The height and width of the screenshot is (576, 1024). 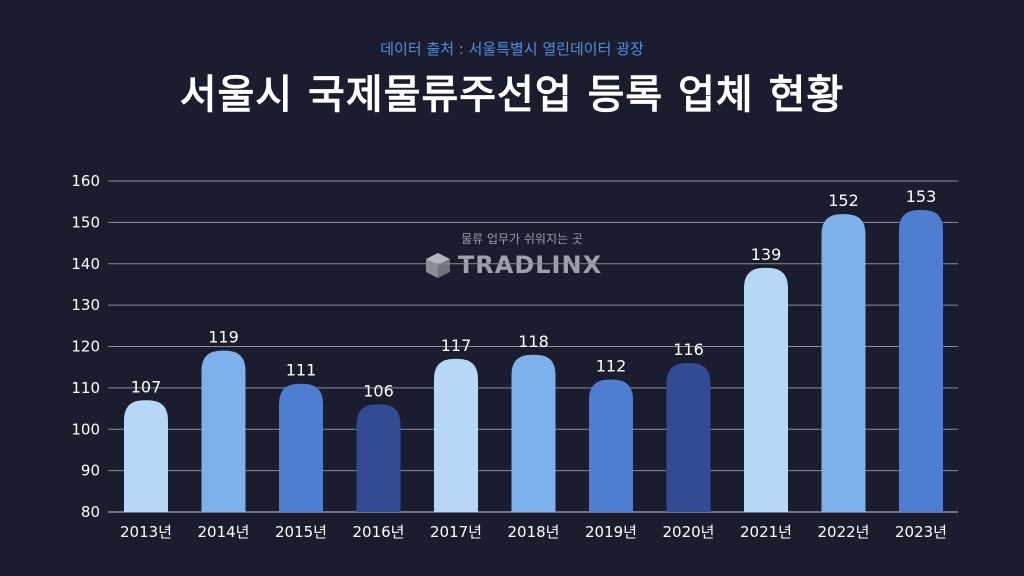 What do you see at coordinates (223, 337) in the screenshot?
I see `bar-value-label: 119` at bounding box center [223, 337].